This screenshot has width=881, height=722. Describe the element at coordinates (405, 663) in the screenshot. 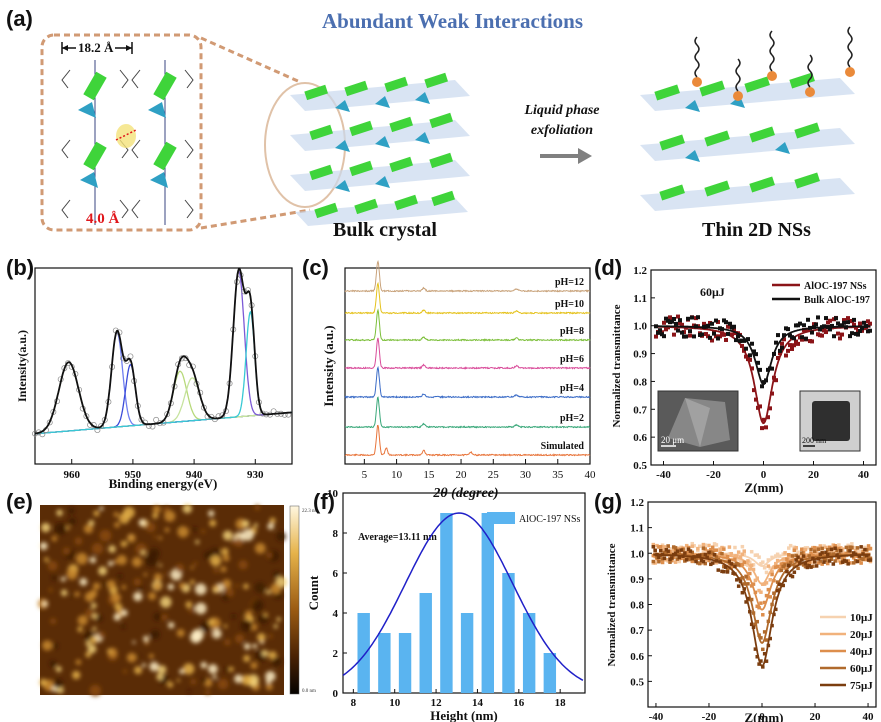

I see `hist-bar` at that location.